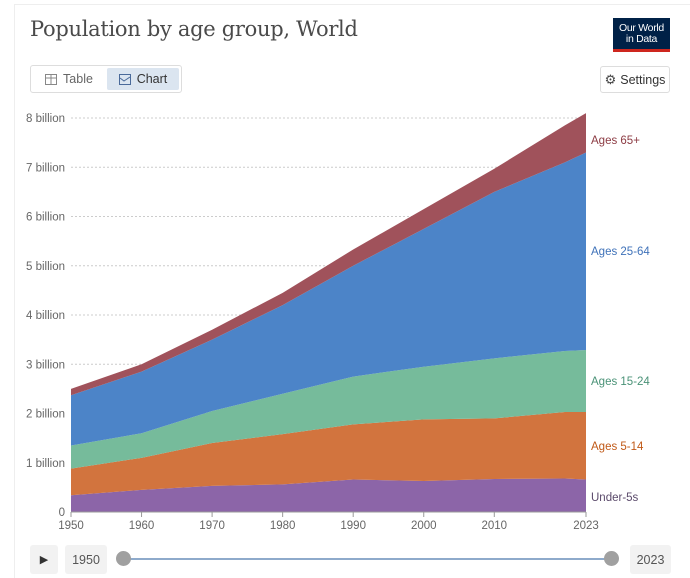 Image resolution: width=690 pixels, height=578 pixels. Describe the element at coordinates (283, 526) in the screenshot. I see `x-tick-label: 1980` at that location.